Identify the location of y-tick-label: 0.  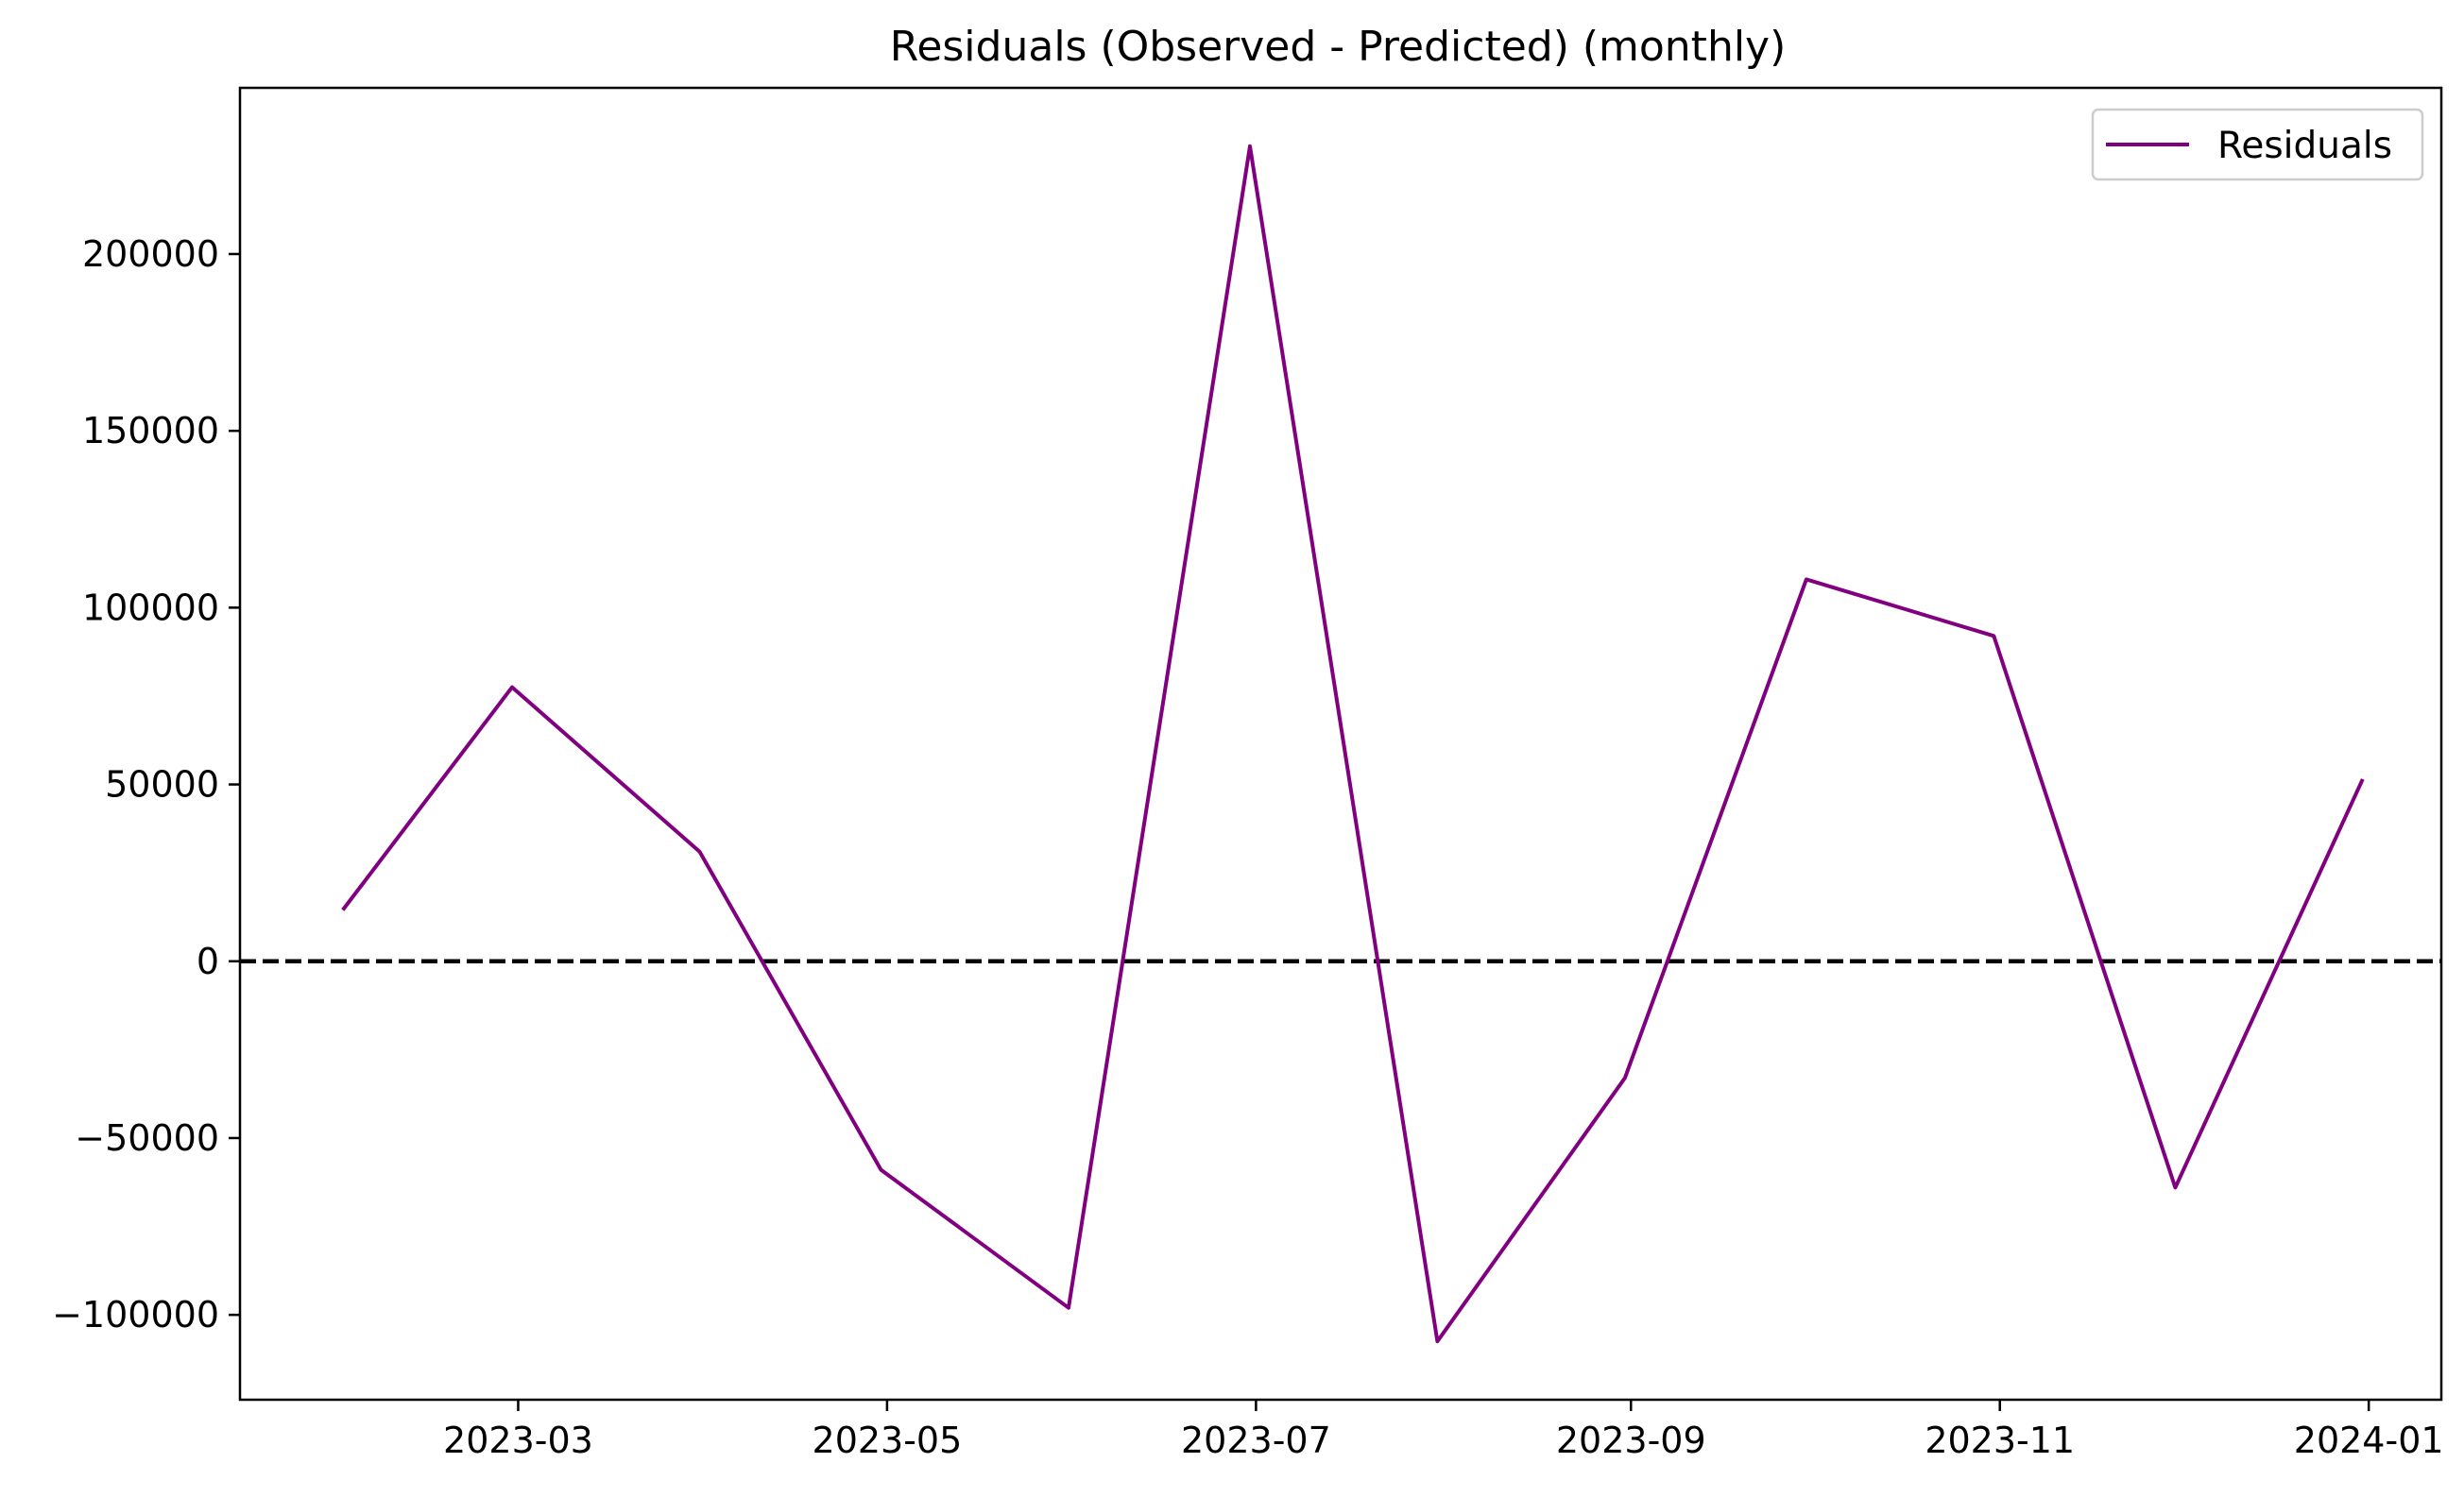
(208, 961).